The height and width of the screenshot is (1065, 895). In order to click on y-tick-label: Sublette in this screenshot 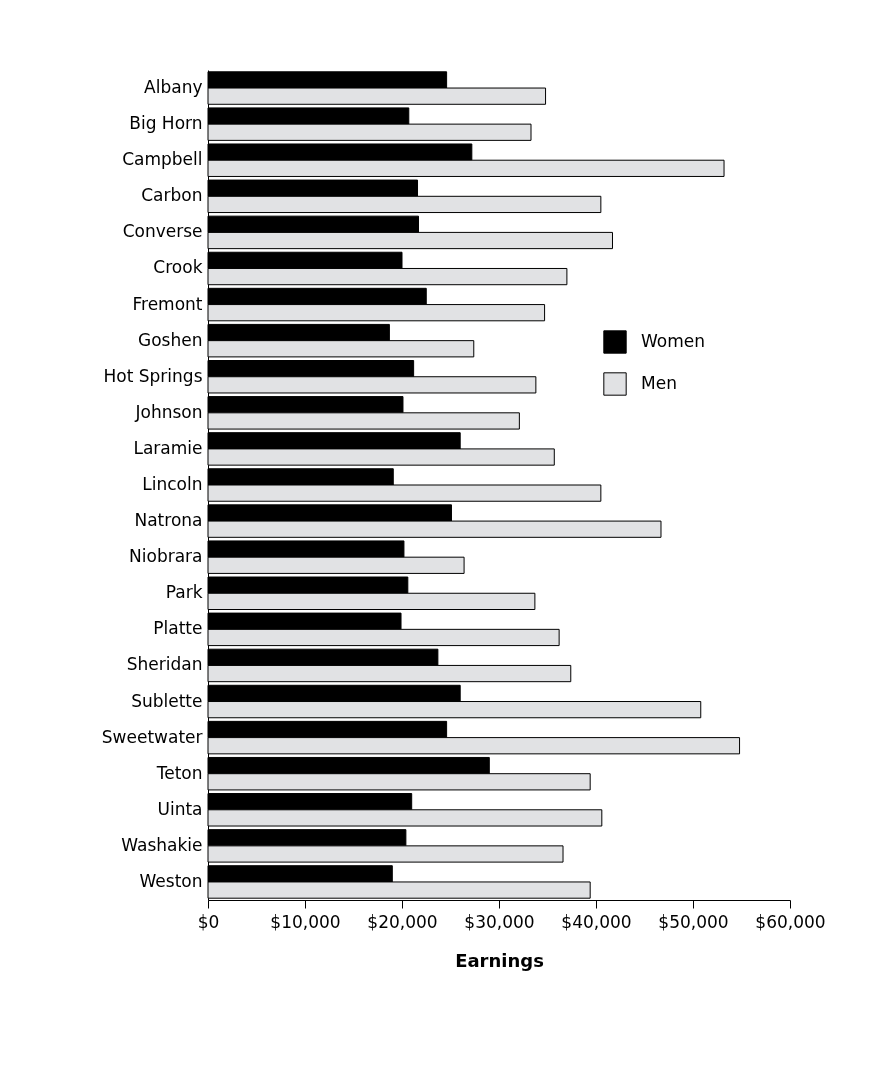, I will do `click(167, 700)`.